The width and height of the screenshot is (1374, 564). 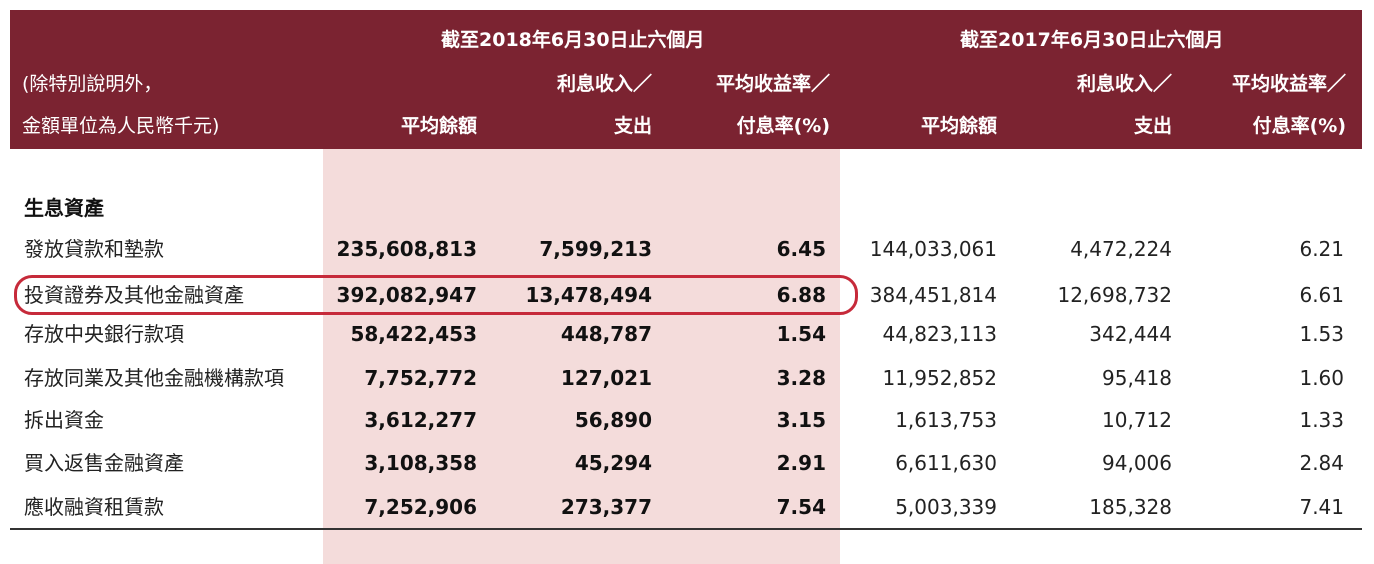 I want to click on yield-2017-cell: 1.53, so click(x=1321, y=334).